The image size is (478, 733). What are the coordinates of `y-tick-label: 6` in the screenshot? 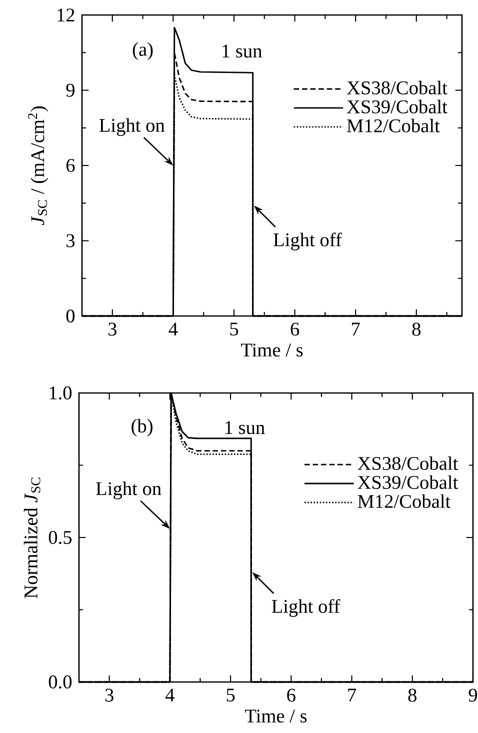 It's located at (70, 165).